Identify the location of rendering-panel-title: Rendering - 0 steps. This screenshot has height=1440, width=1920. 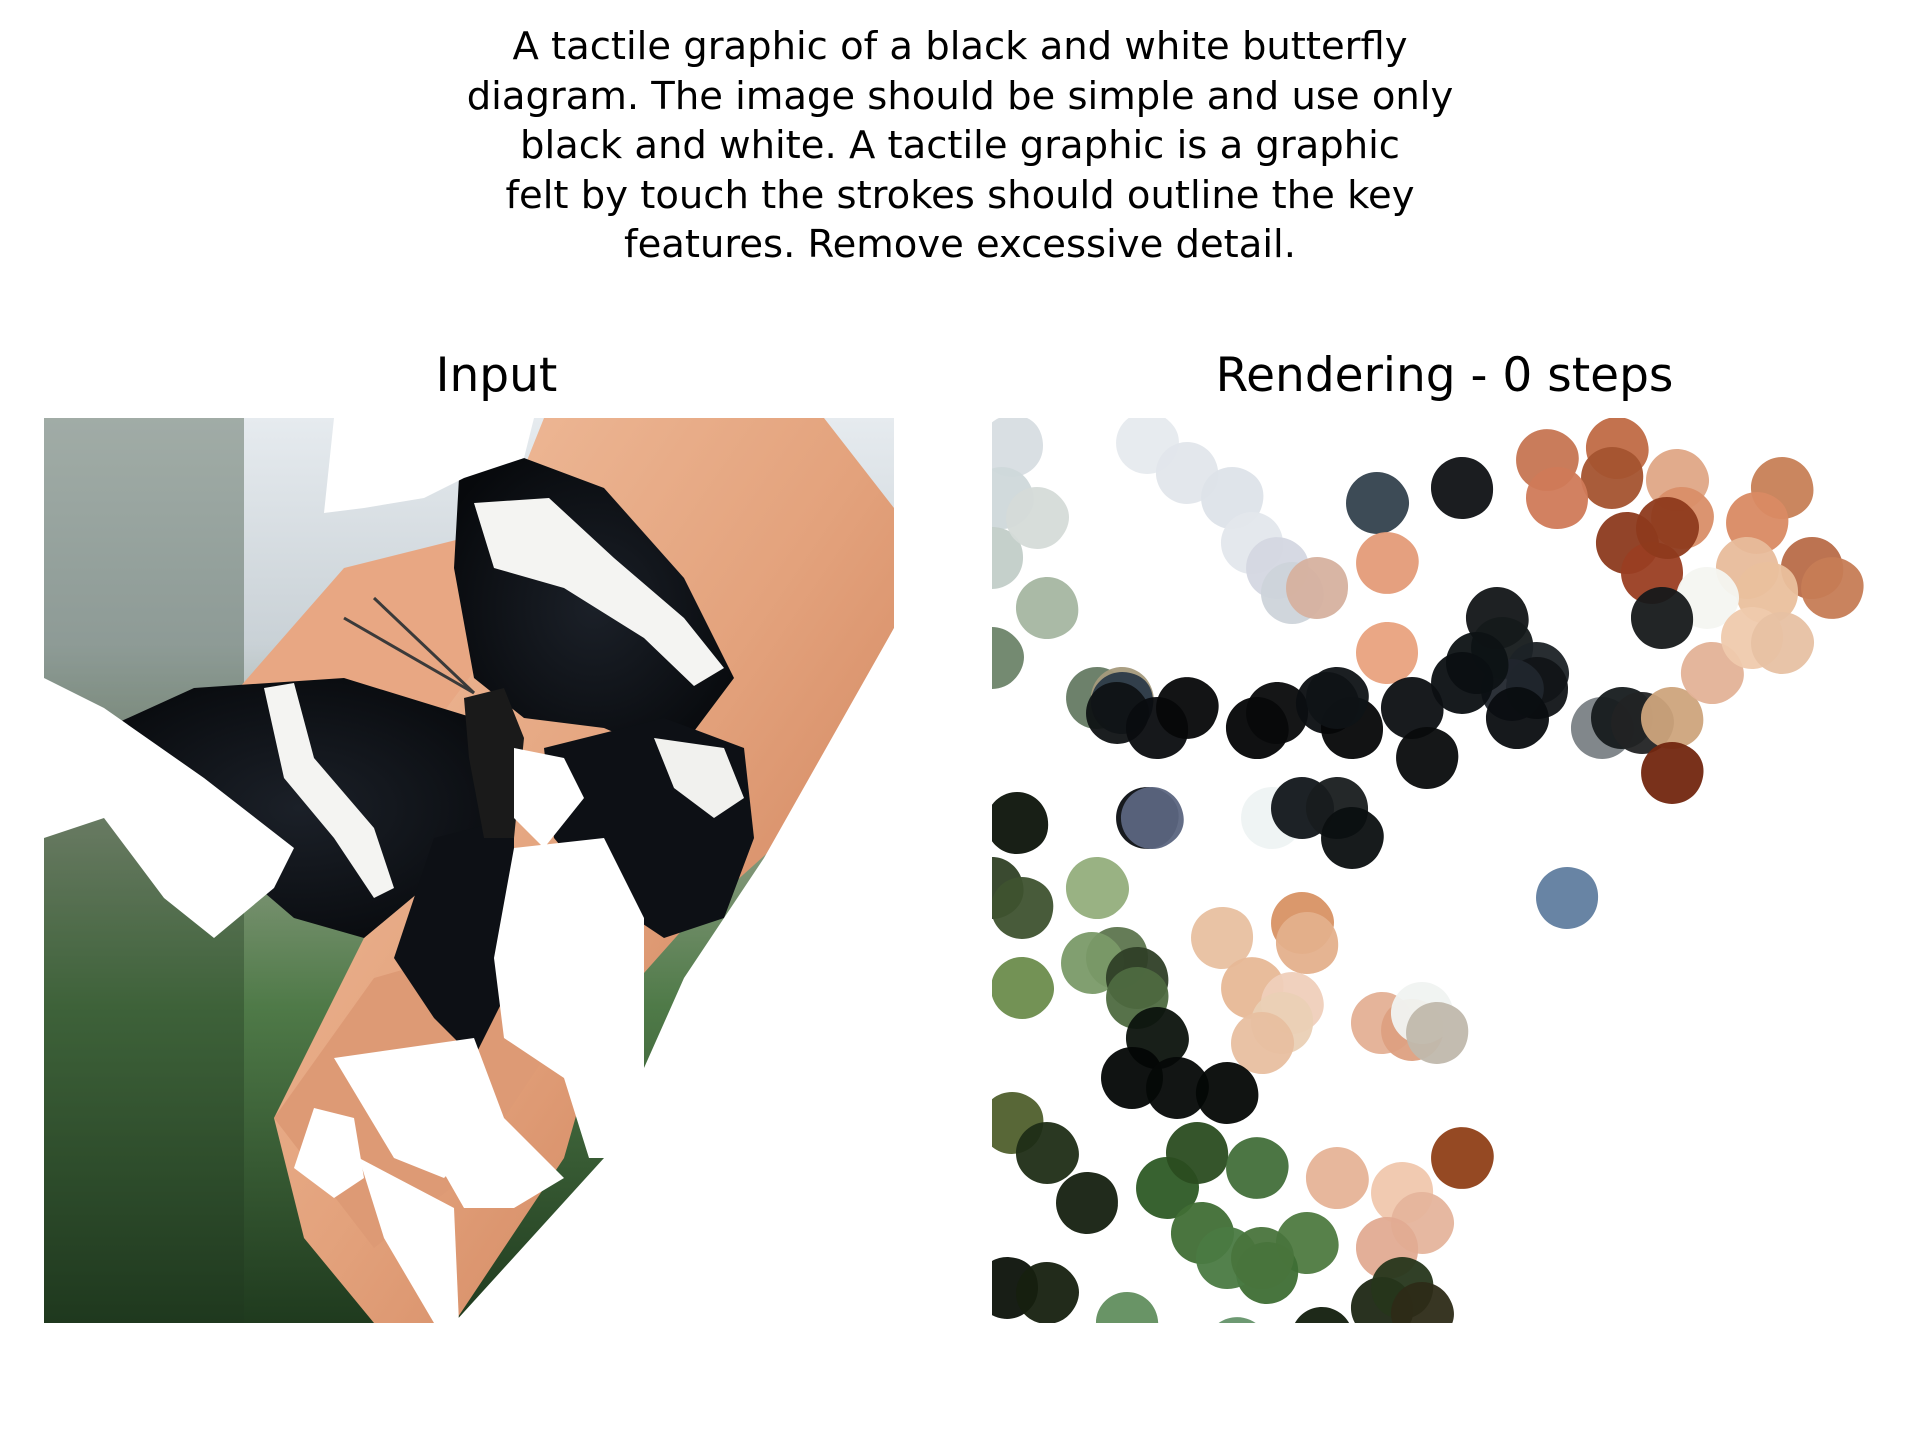
(1444, 375).